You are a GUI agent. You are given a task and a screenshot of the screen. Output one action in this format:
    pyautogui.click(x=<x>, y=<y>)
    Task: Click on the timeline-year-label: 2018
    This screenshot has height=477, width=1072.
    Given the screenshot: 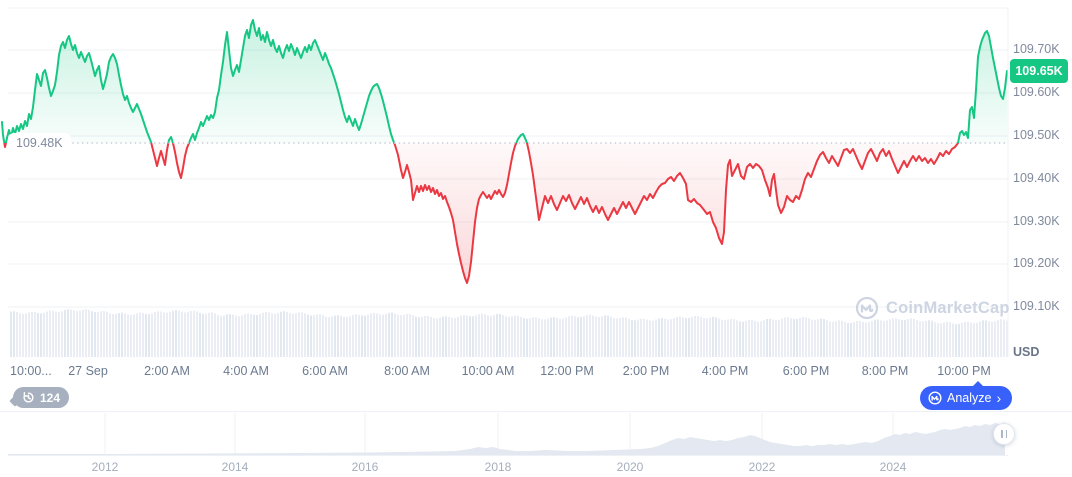 What is the action you would take?
    pyautogui.click(x=498, y=467)
    